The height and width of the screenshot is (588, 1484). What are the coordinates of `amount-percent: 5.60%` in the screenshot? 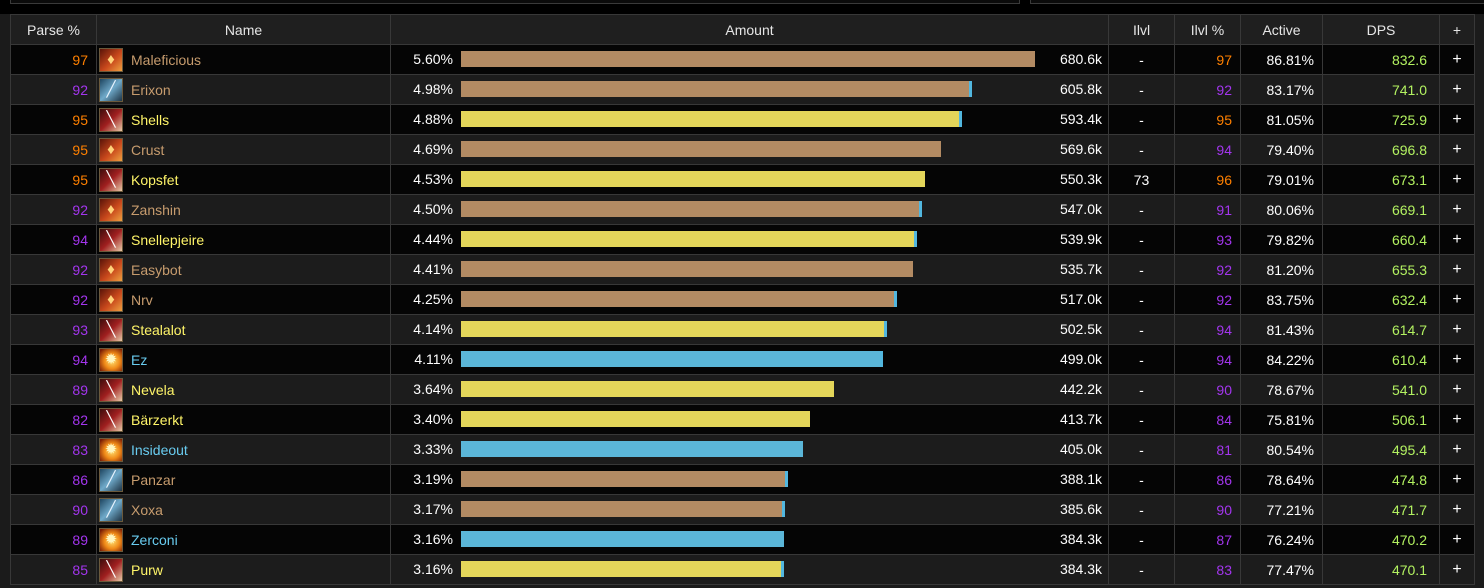 It's located at (433, 59).